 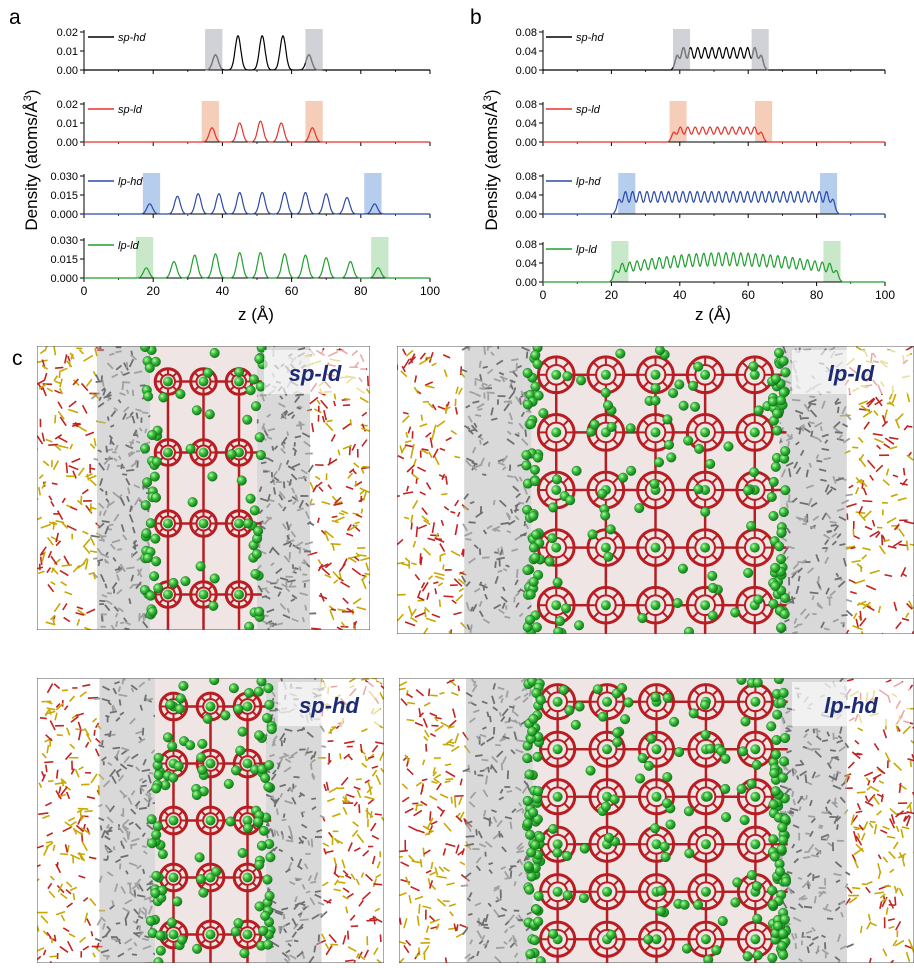 I want to click on legend-label-sp-hd: sp-hd, so click(x=132, y=38).